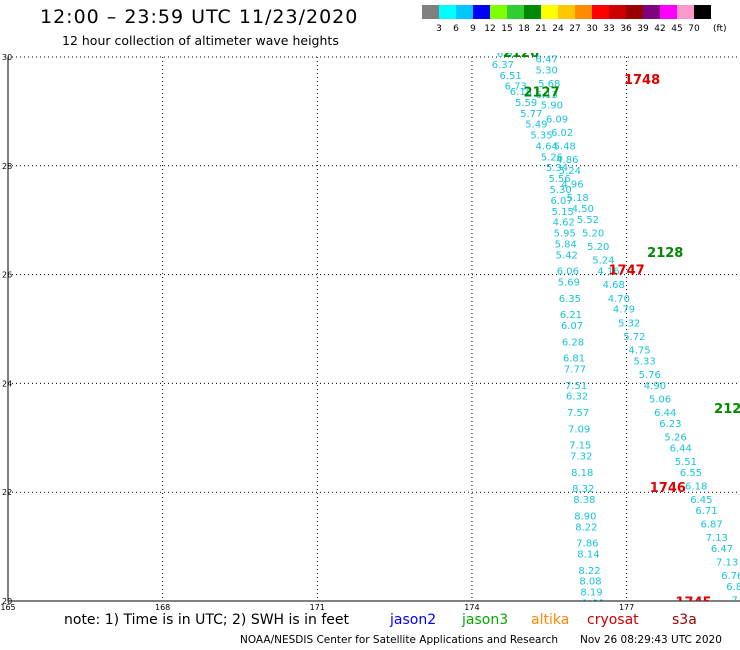 The width and height of the screenshot is (740, 650). What do you see at coordinates (473, 29) in the screenshot?
I see `legend-label: 9` at bounding box center [473, 29].